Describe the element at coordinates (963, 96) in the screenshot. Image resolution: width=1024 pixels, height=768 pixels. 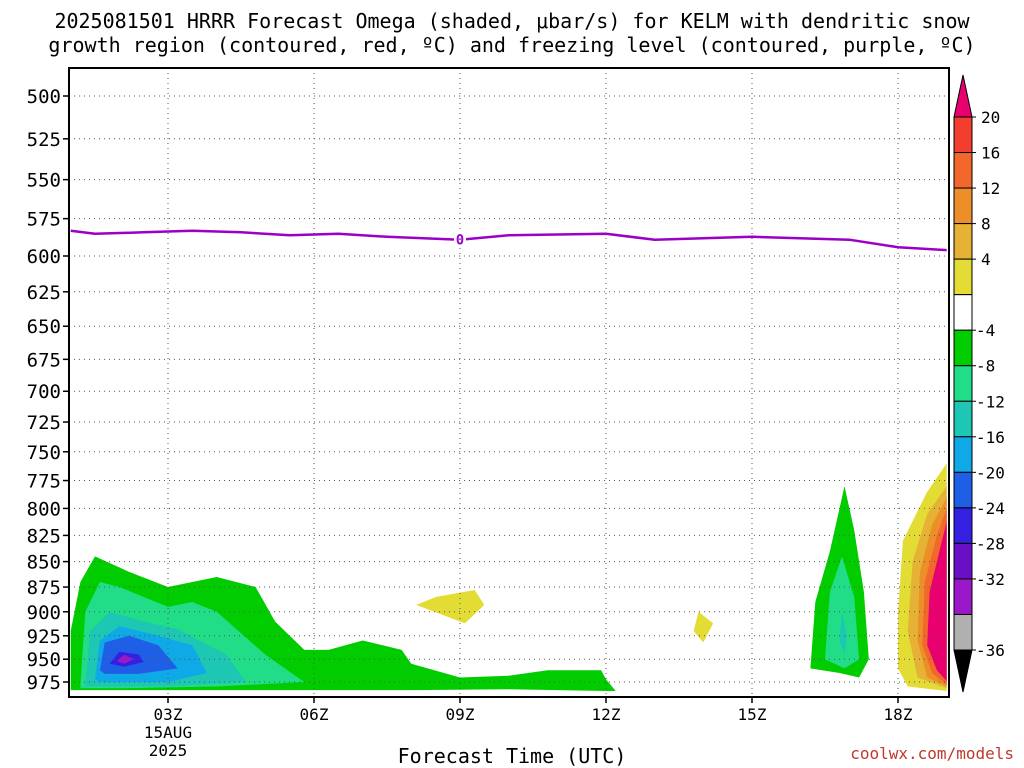
I see `colorbar-arrow-top` at that location.